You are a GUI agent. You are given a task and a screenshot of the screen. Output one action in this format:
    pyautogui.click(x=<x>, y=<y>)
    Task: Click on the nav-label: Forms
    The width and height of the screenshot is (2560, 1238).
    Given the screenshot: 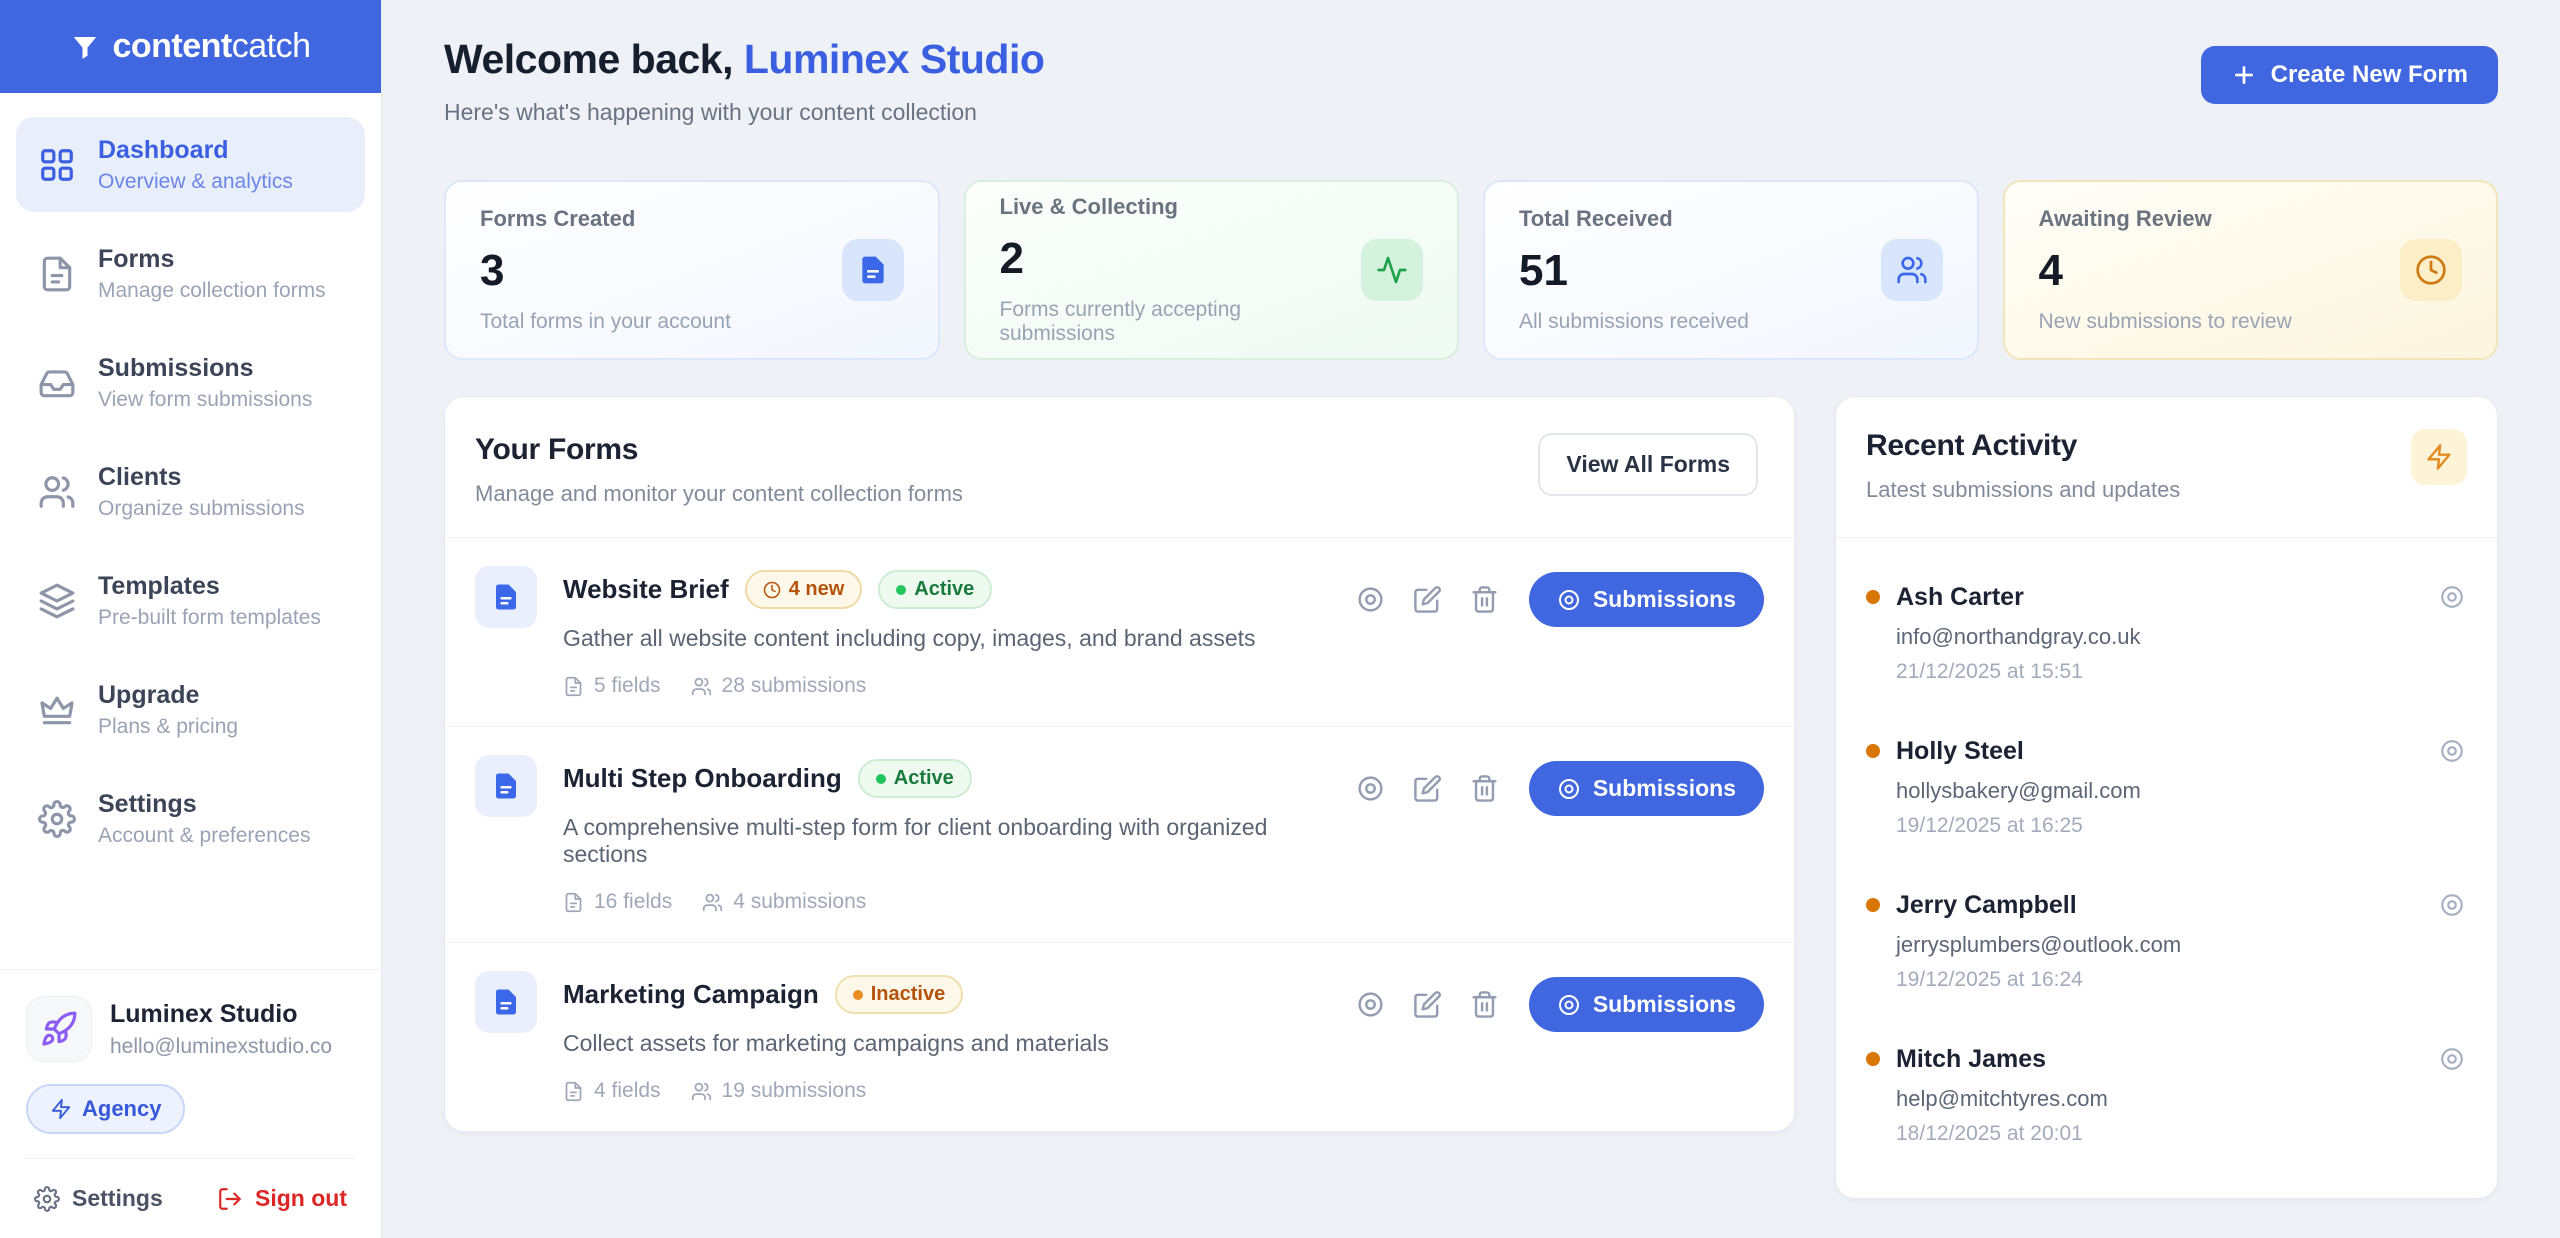 What is the action you would take?
    pyautogui.click(x=136, y=259)
    